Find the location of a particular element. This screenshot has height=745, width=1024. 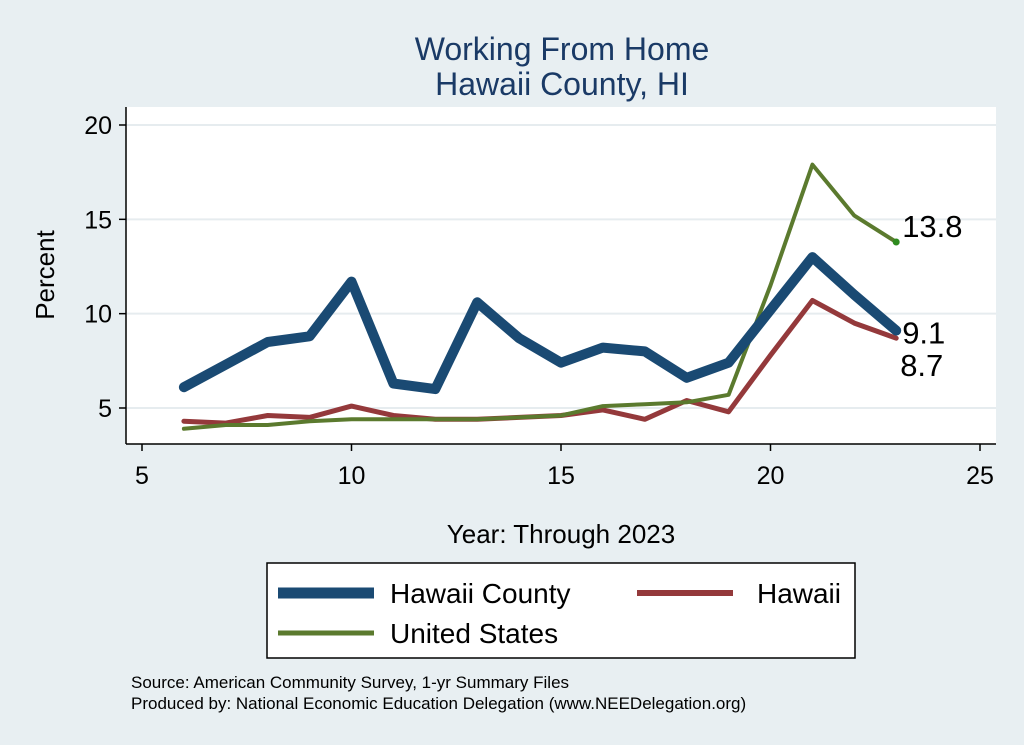

end-labels: 9.1 8.7 13.8 is located at coordinates (931, 296).